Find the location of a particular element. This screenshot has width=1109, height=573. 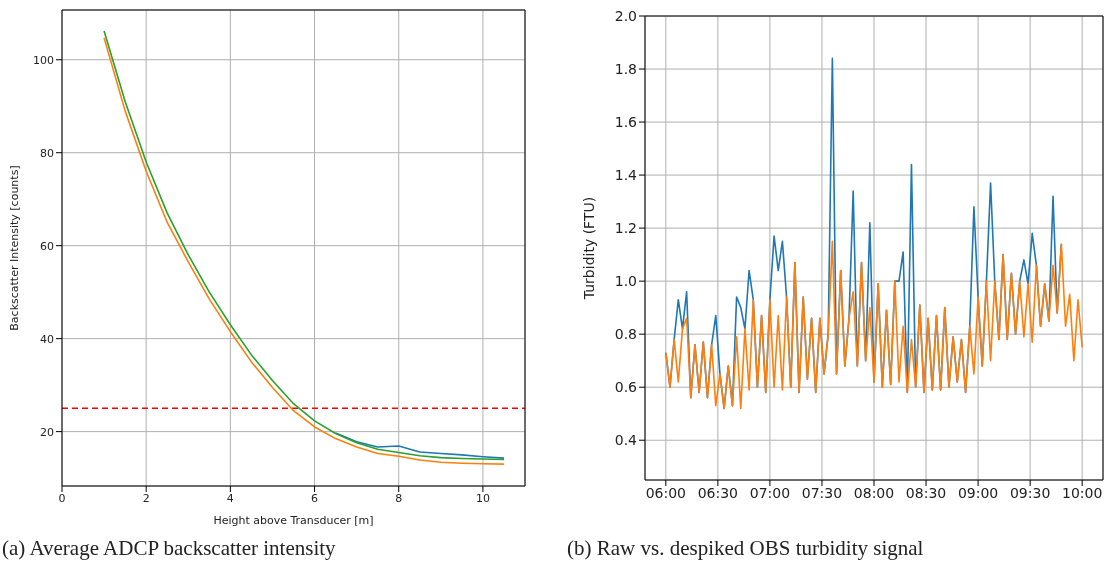

y-tick-label: 1.4 is located at coordinates (626, 175).